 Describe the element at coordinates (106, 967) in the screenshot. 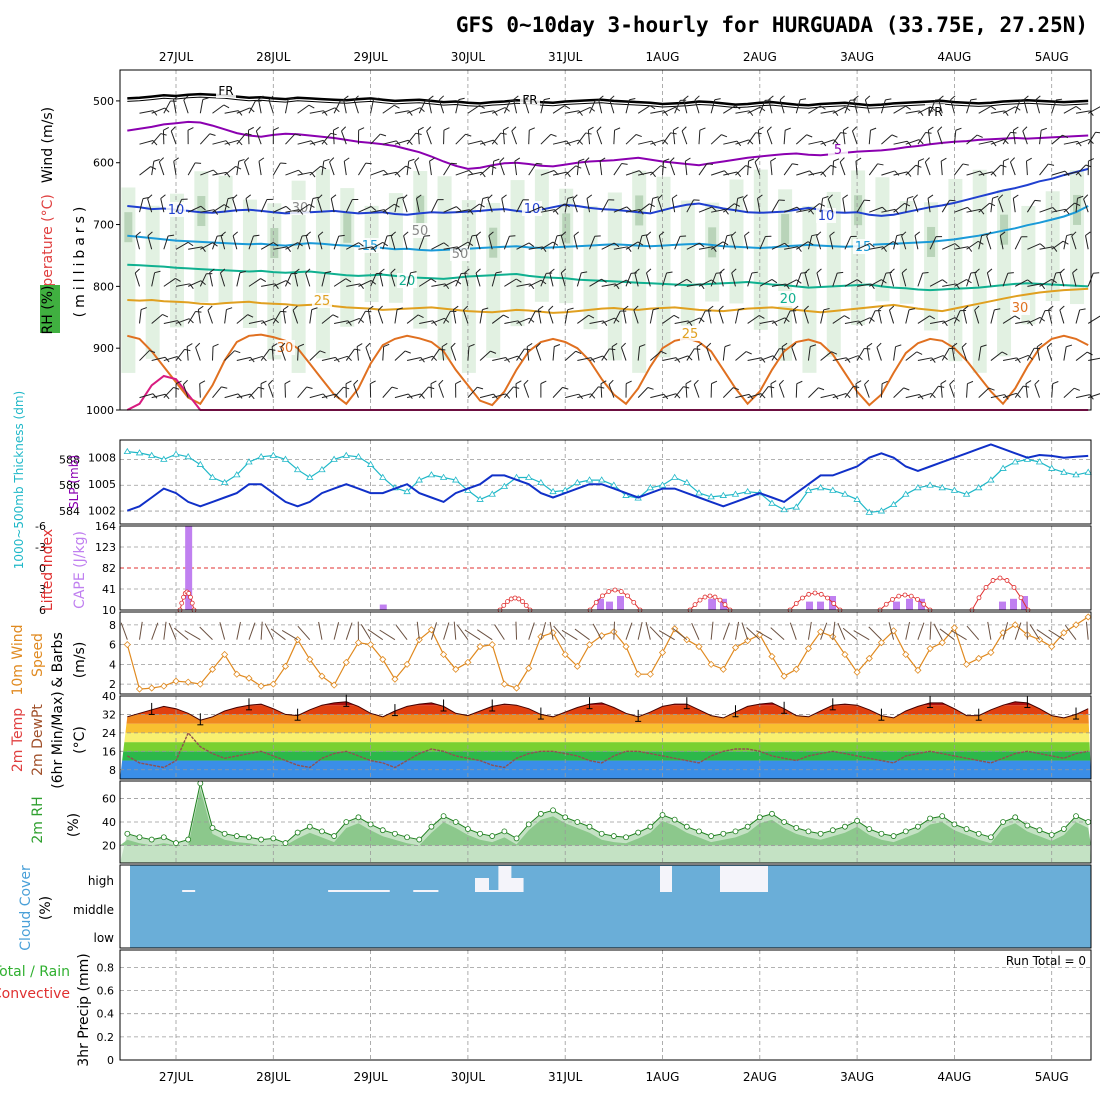

I see `precip-tick: 0.8` at that location.